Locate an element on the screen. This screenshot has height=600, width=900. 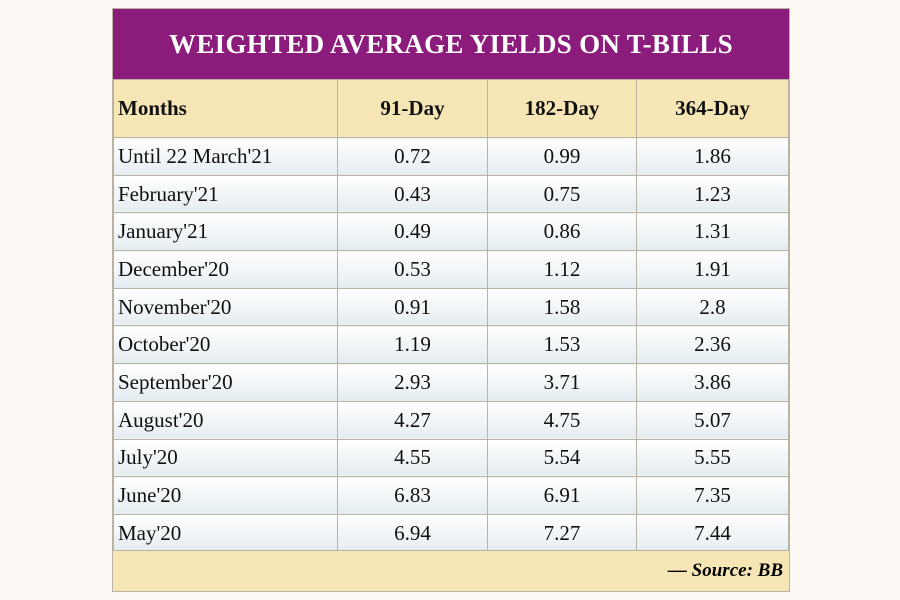
month-cell: February'21 is located at coordinates (225, 194).